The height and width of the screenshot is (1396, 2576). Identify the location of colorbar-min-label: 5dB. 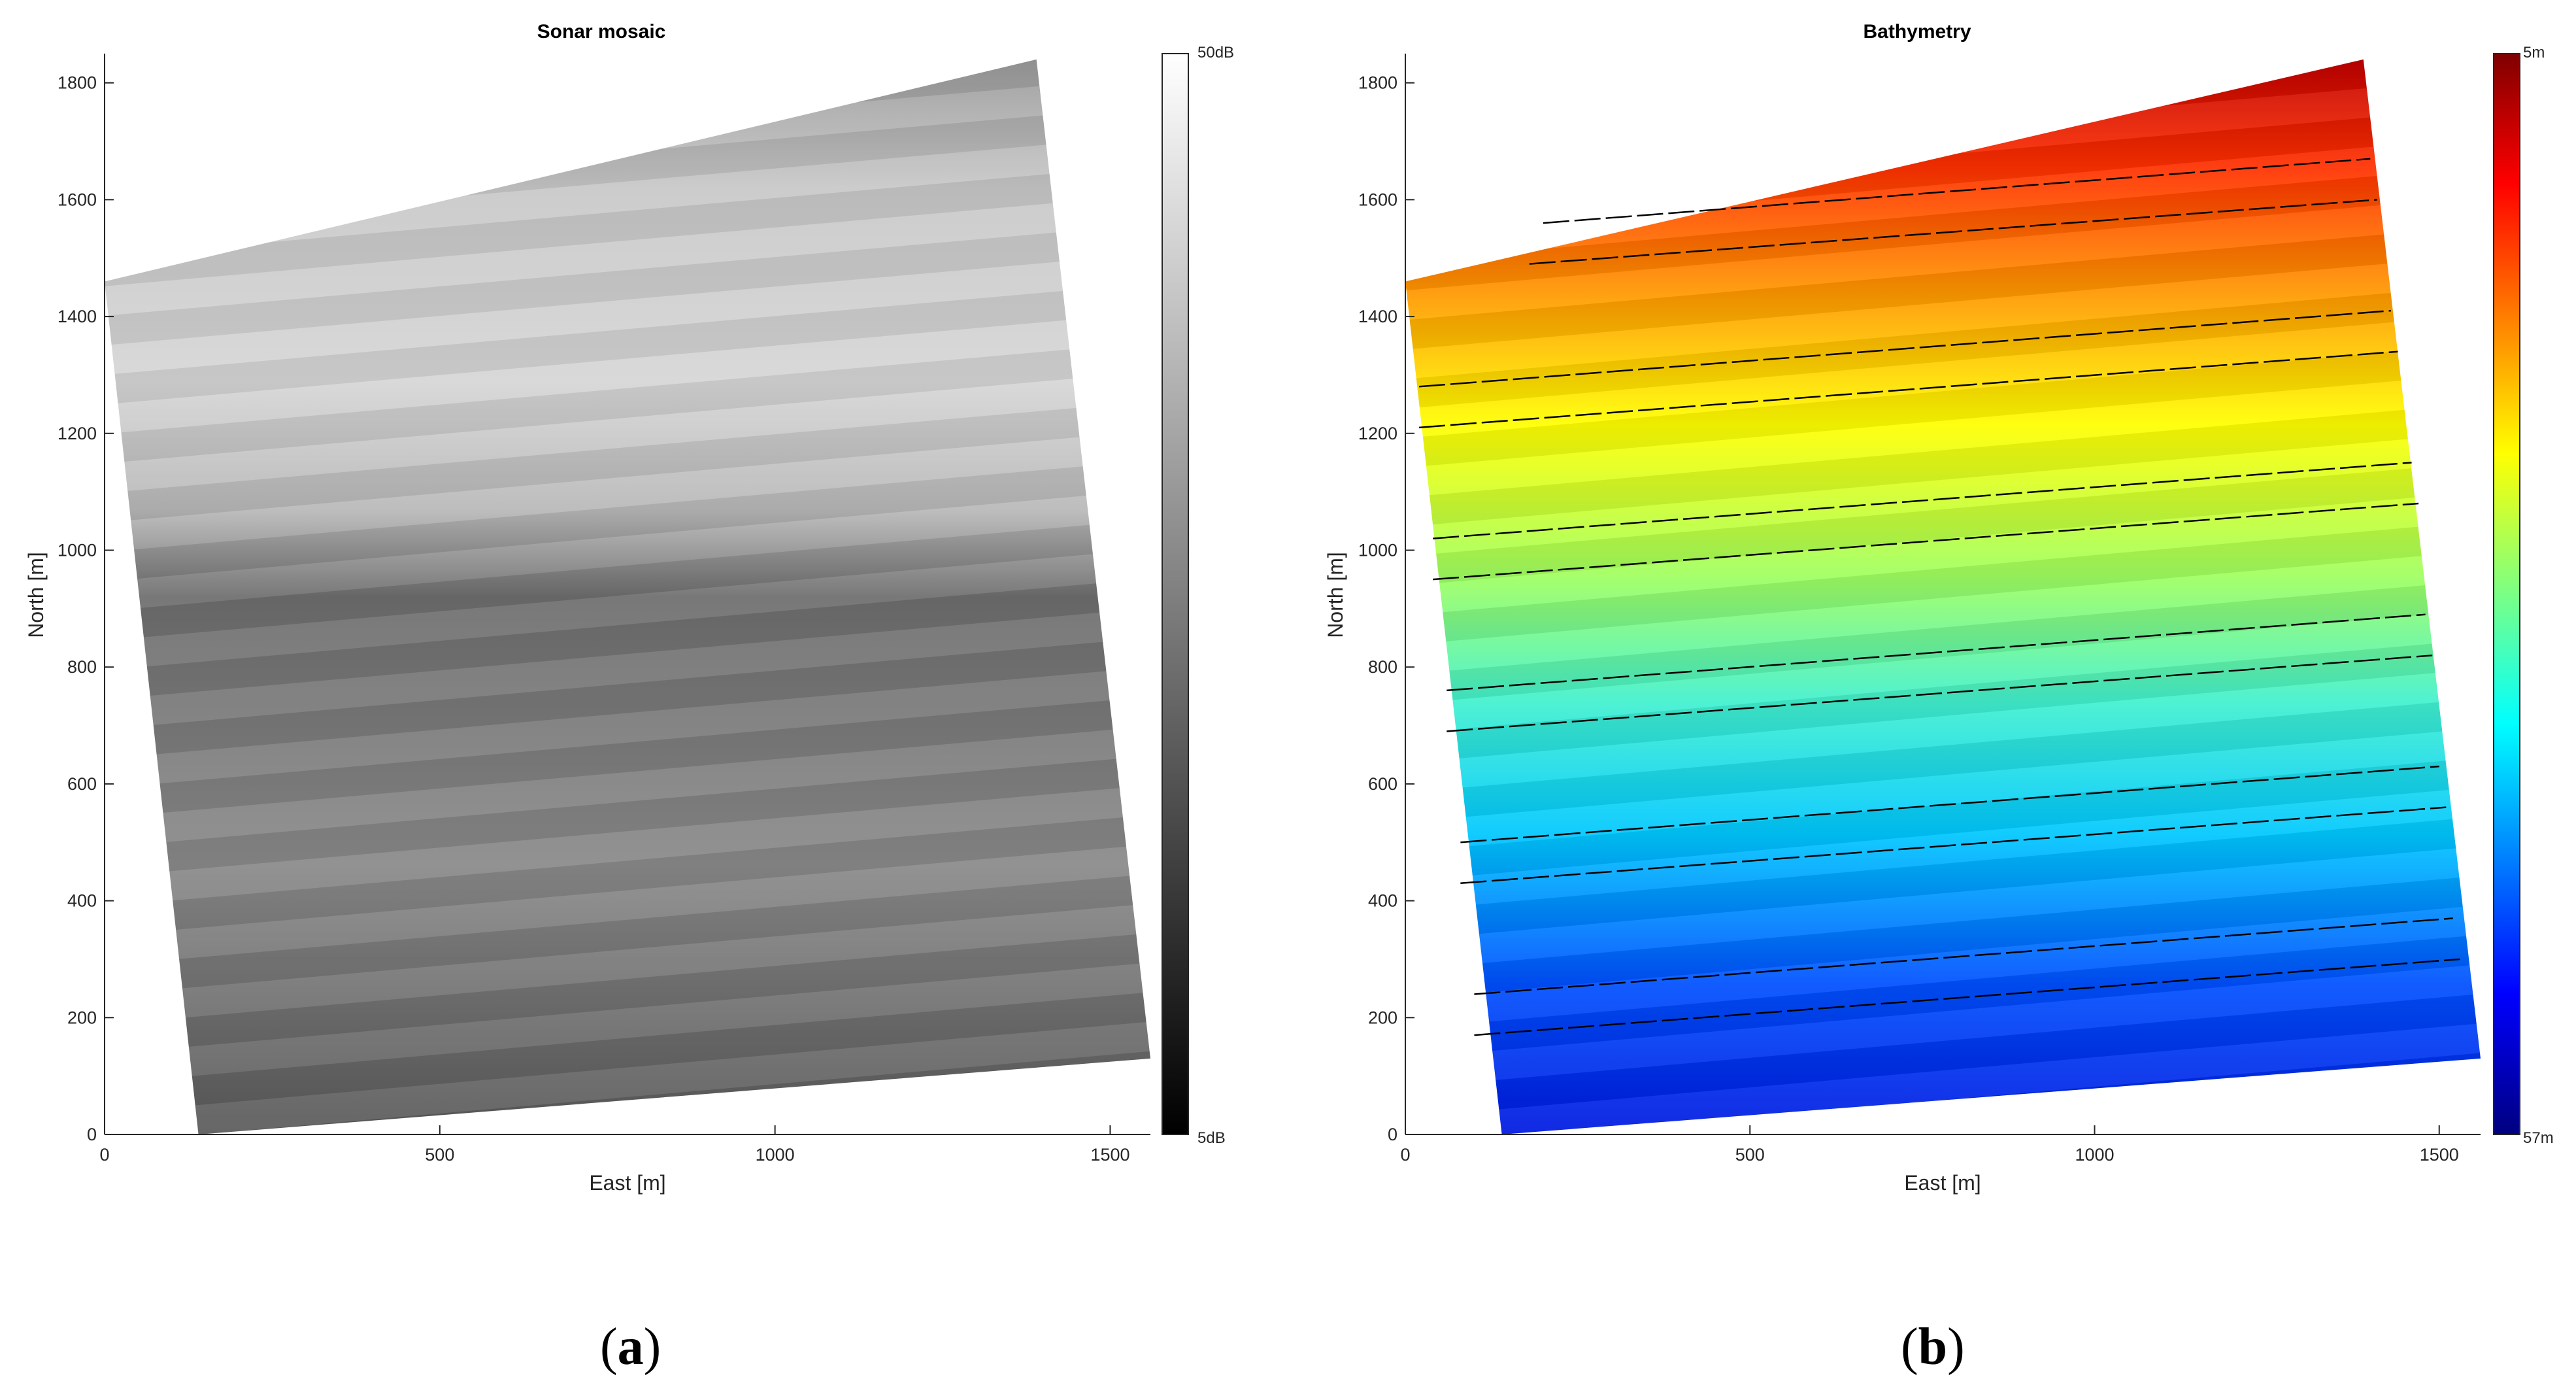
(1212, 1138).